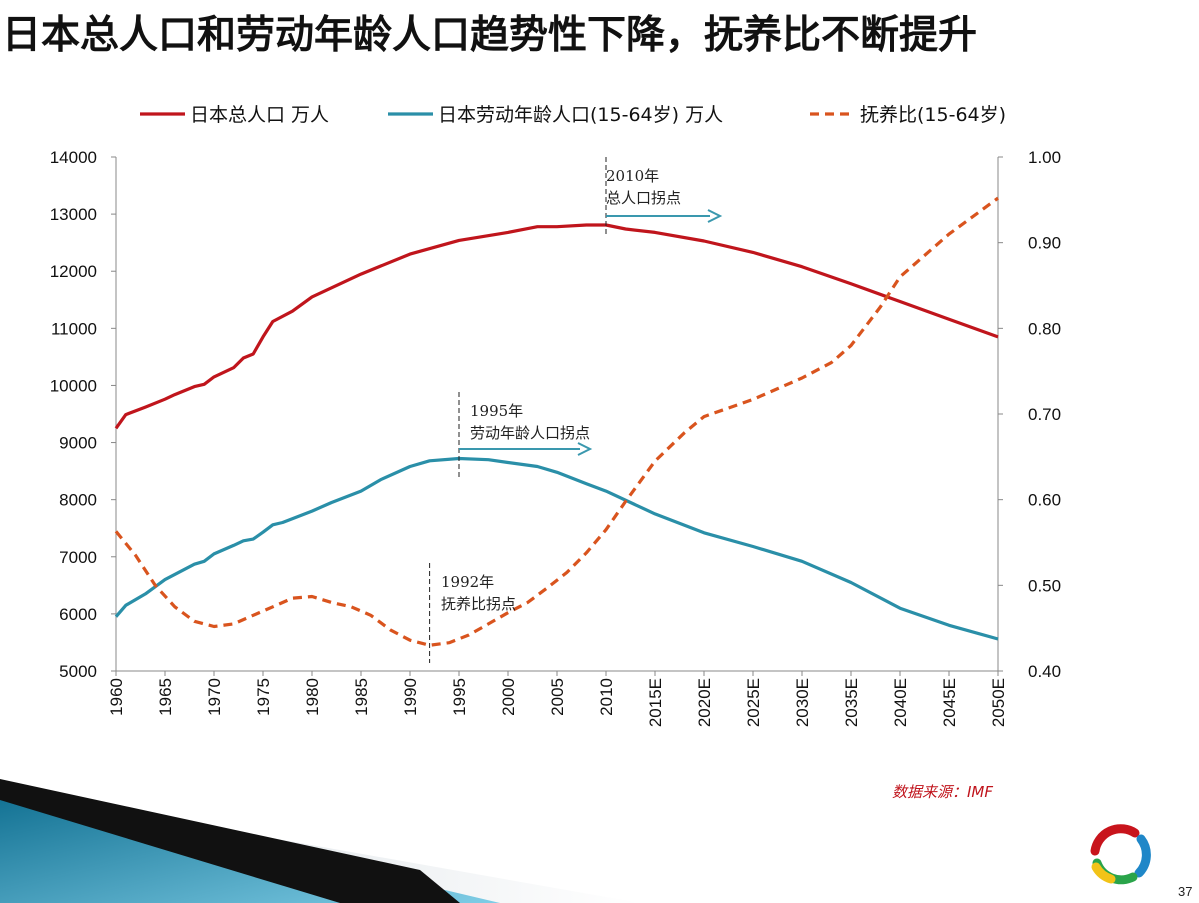 The width and height of the screenshot is (1199, 903). I want to click on data-source-note: 数据来源：IMF, so click(942, 792).